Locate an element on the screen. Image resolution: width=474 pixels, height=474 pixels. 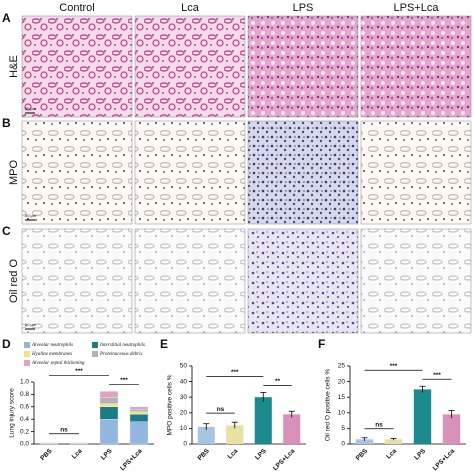
row-label: H&E is located at coordinates (14, 66).